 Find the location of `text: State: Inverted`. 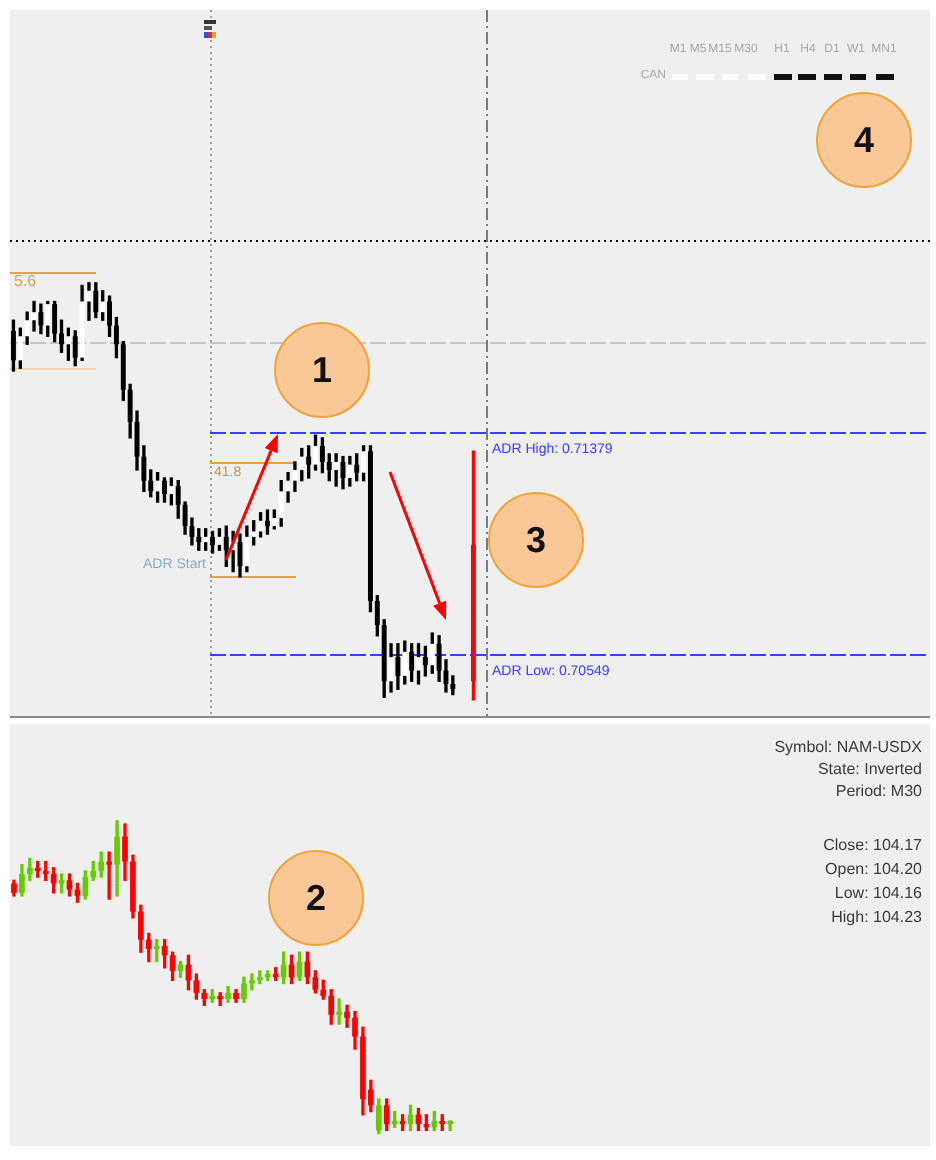

text: State: Inverted is located at coordinates (869, 770).